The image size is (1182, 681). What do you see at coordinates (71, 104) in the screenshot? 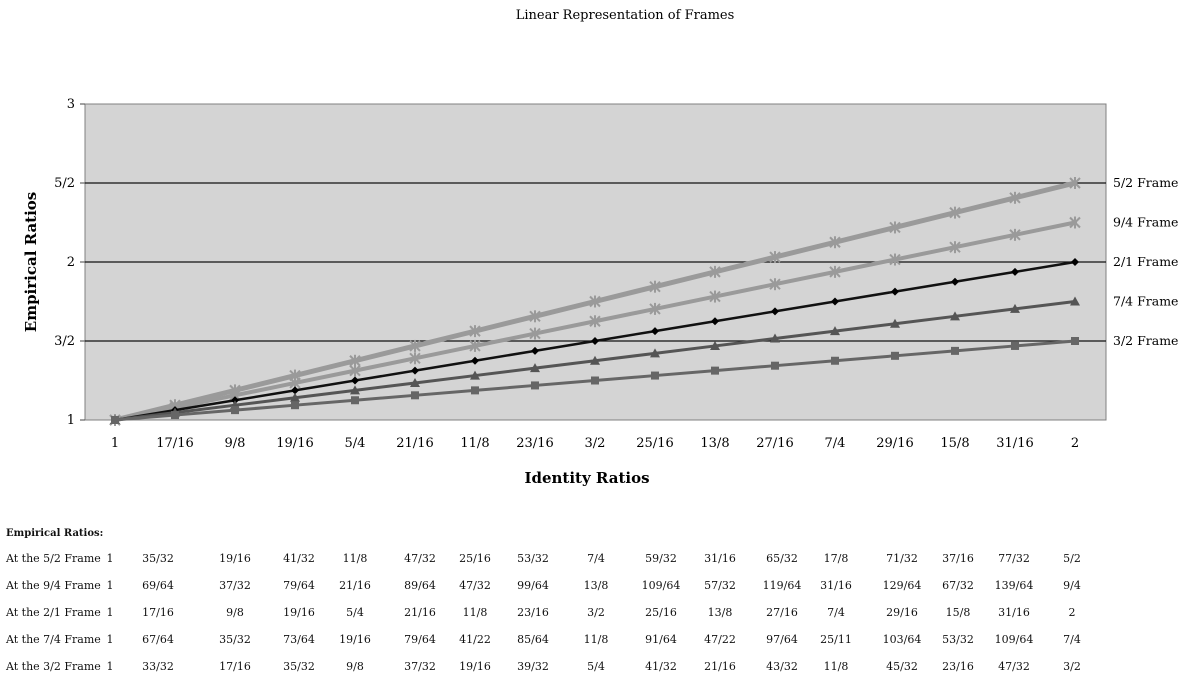
I see `y-tick-label: 3` at bounding box center [71, 104].